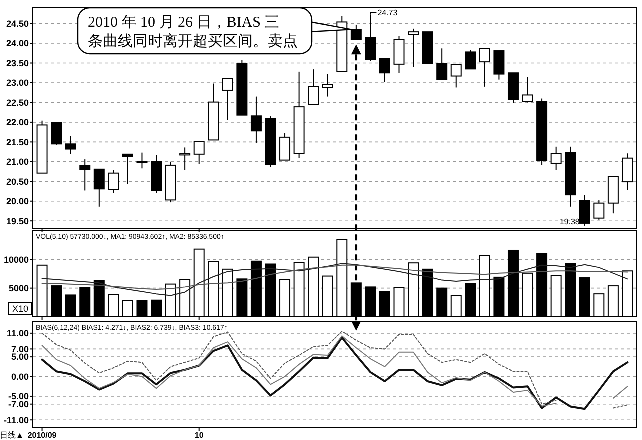 The height and width of the screenshot is (440, 642). Describe the element at coordinates (199, 435) in the screenshot. I see `x-tick-label: 10` at that location.